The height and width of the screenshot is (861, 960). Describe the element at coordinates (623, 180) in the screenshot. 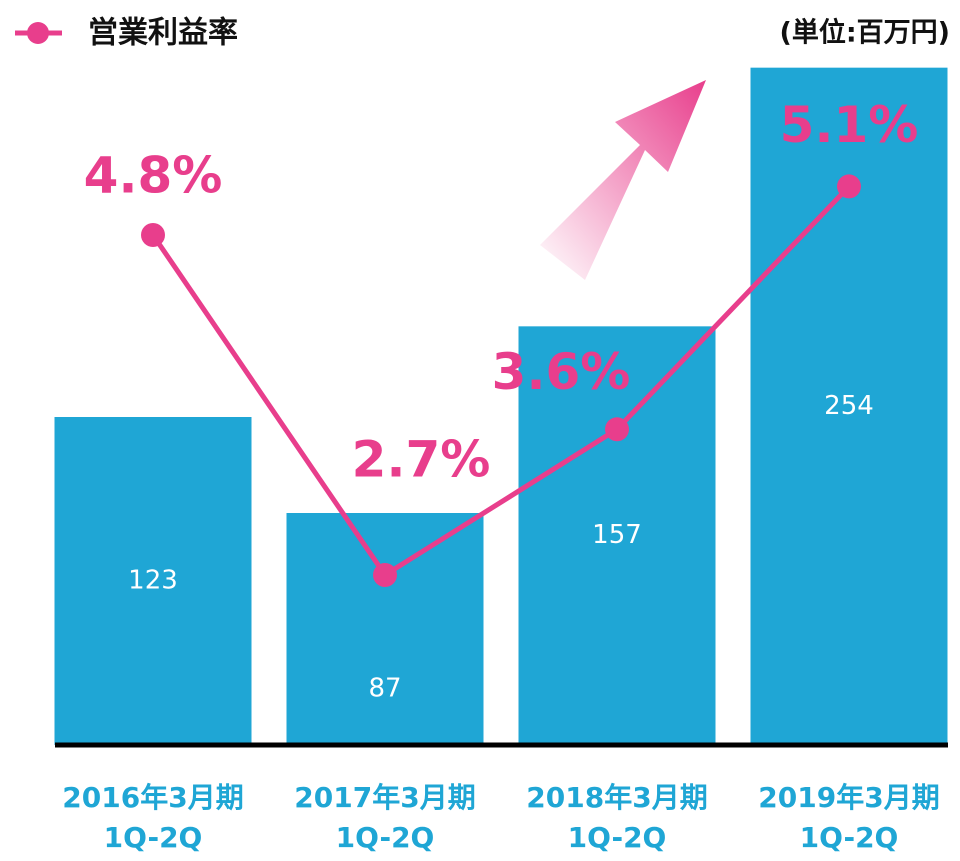

I see `trend-arrow` at that location.